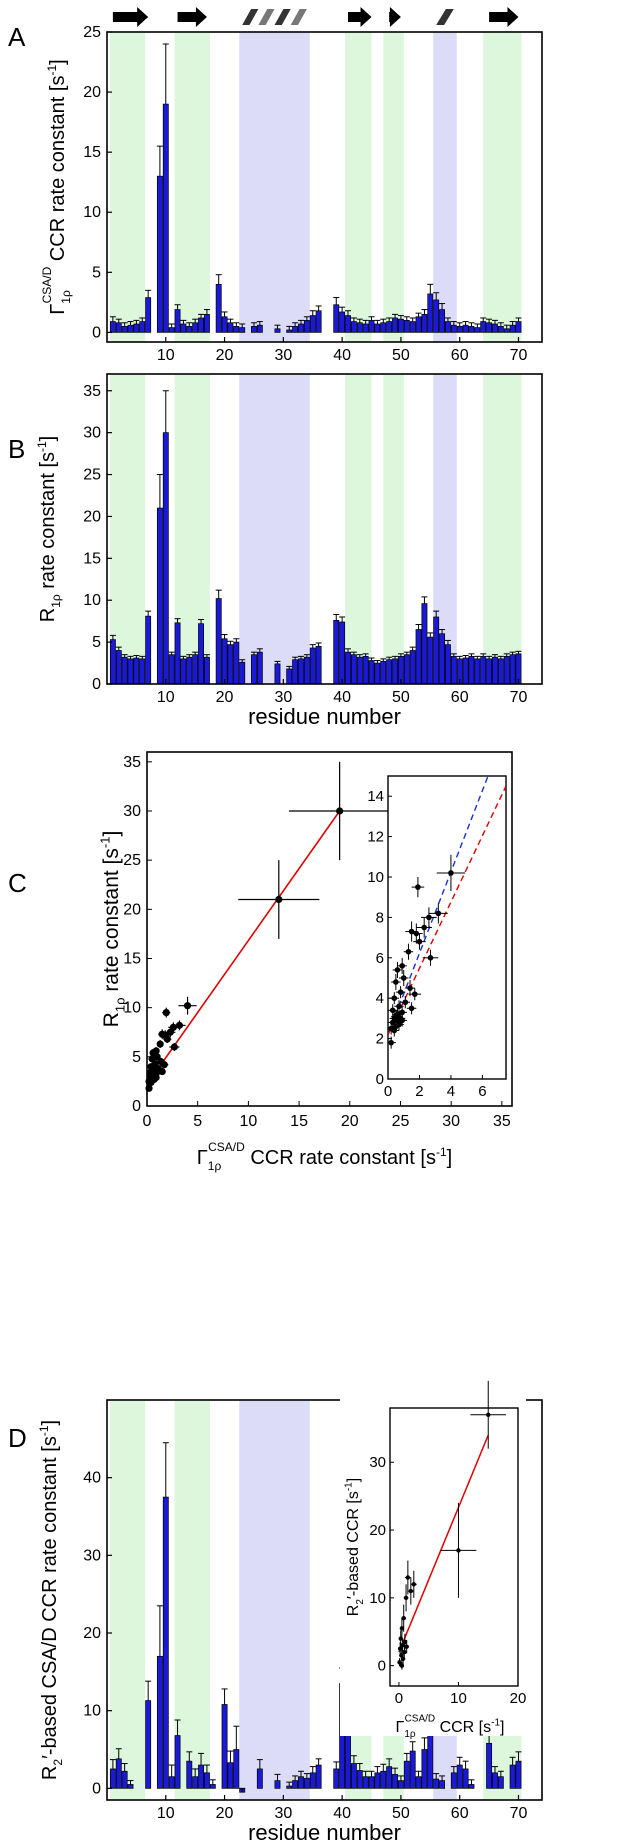 This screenshot has width=639, height=1847. Describe the element at coordinates (50, 1757) in the screenshot. I see `y-axis-label-part: ′` at that location.